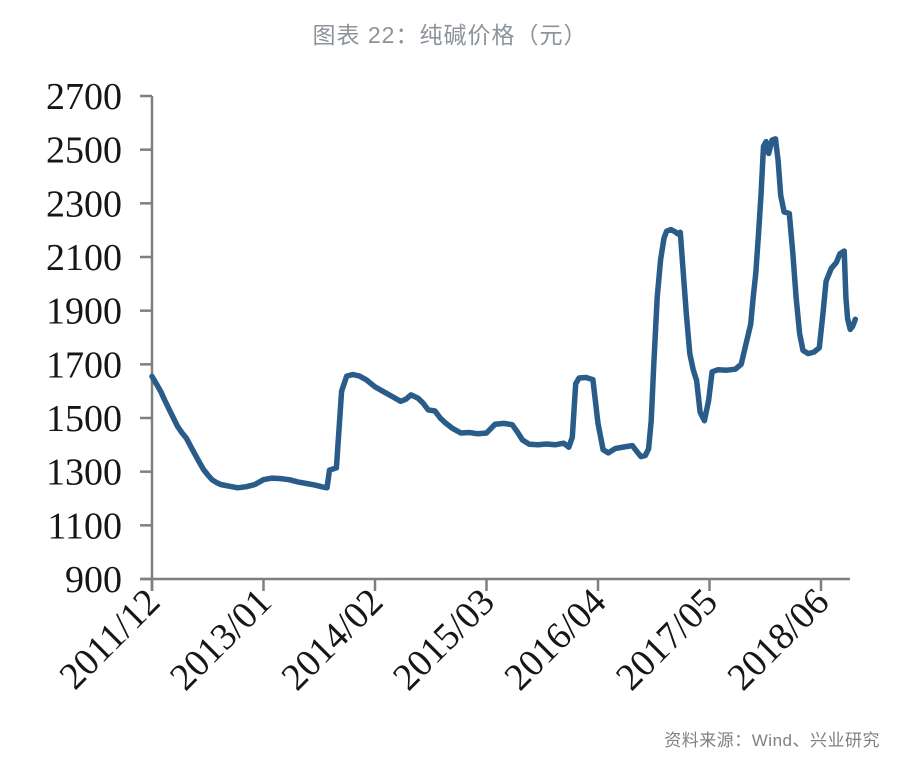  What do you see at coordinates (667, 640) in the screenshot?
I see `x-tick-label: 2017/05` at bounding box center [667, 640].